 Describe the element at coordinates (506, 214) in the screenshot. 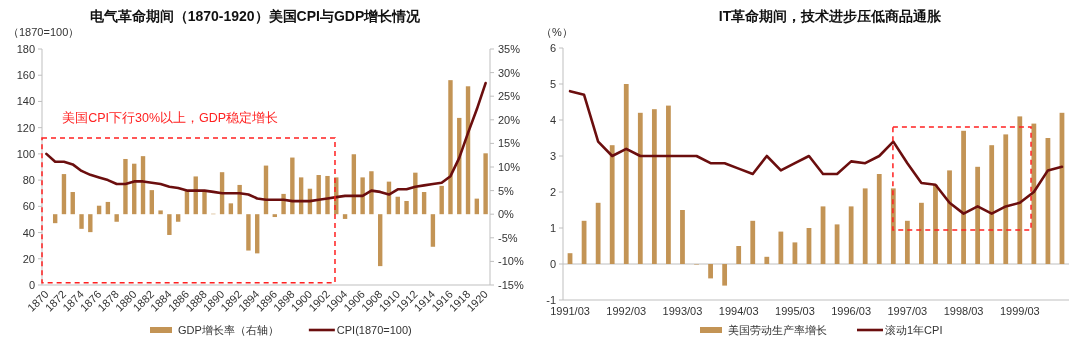

I see `y2-tick-label: 0%` at that location.